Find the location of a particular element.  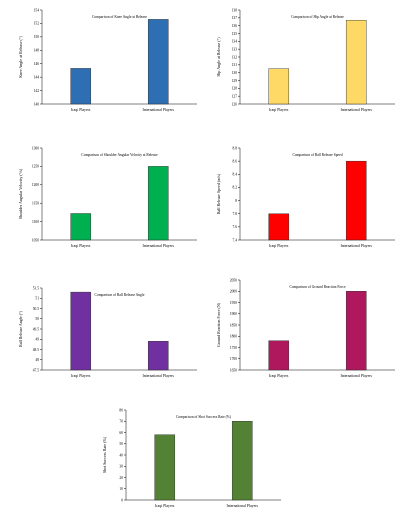

y-tick-label: 138 is located at coordinates (235, 10).